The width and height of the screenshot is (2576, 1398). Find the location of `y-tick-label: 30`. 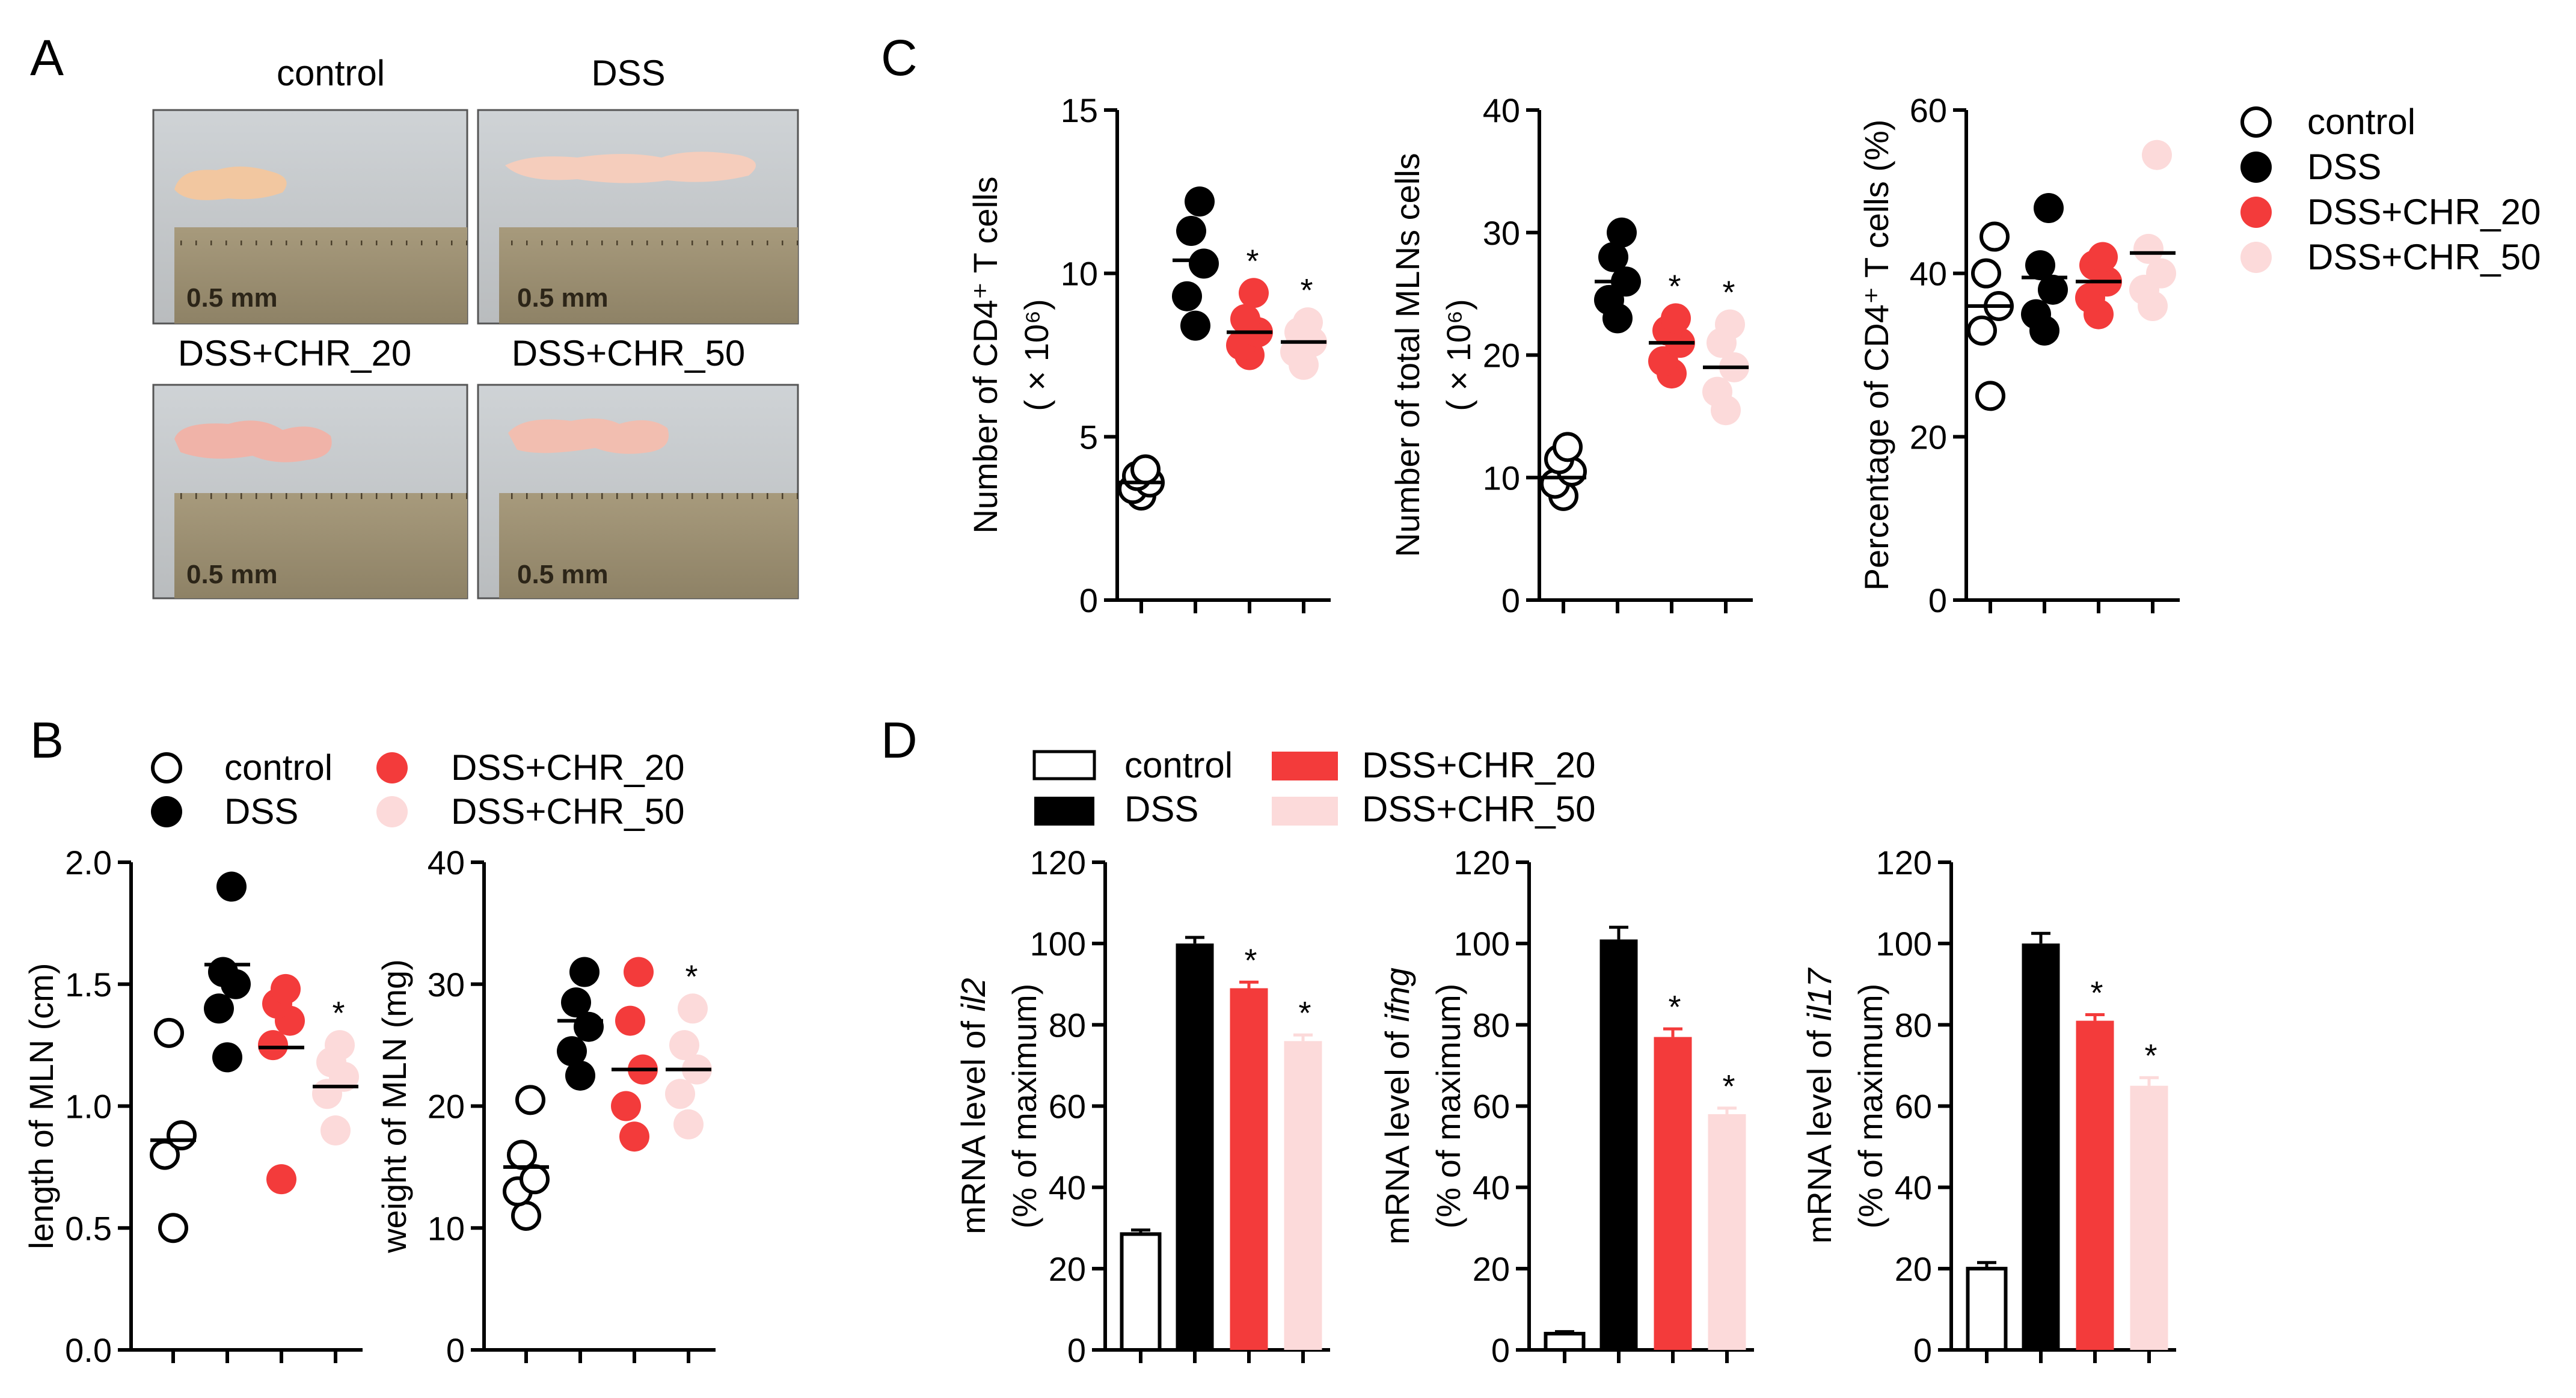

y-tick-label: 30 is located at coordinates (446, 985).